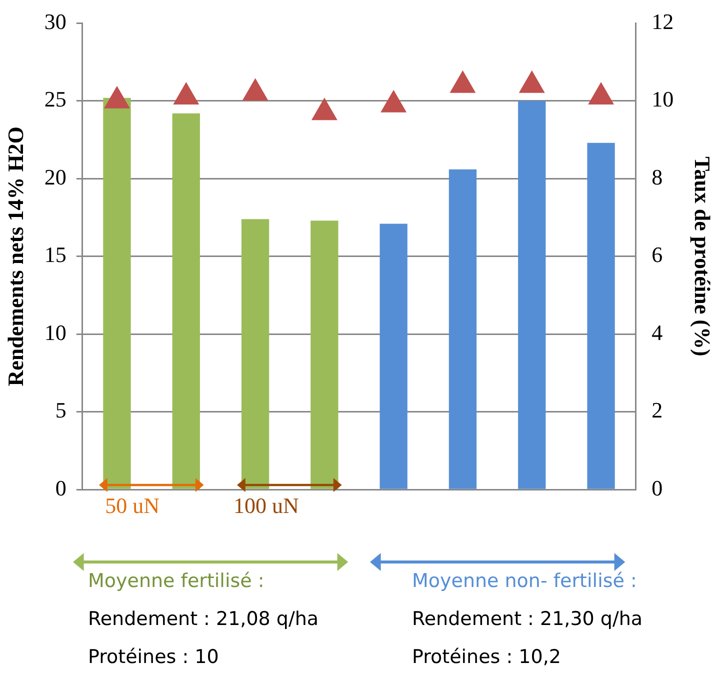 Image resolution: width=723 pixels, height=678 pixels. What do you see at coordinates (55, 177) in the screenshot?
I see `y-tick-label: 20` at bounding box center [55, 177].